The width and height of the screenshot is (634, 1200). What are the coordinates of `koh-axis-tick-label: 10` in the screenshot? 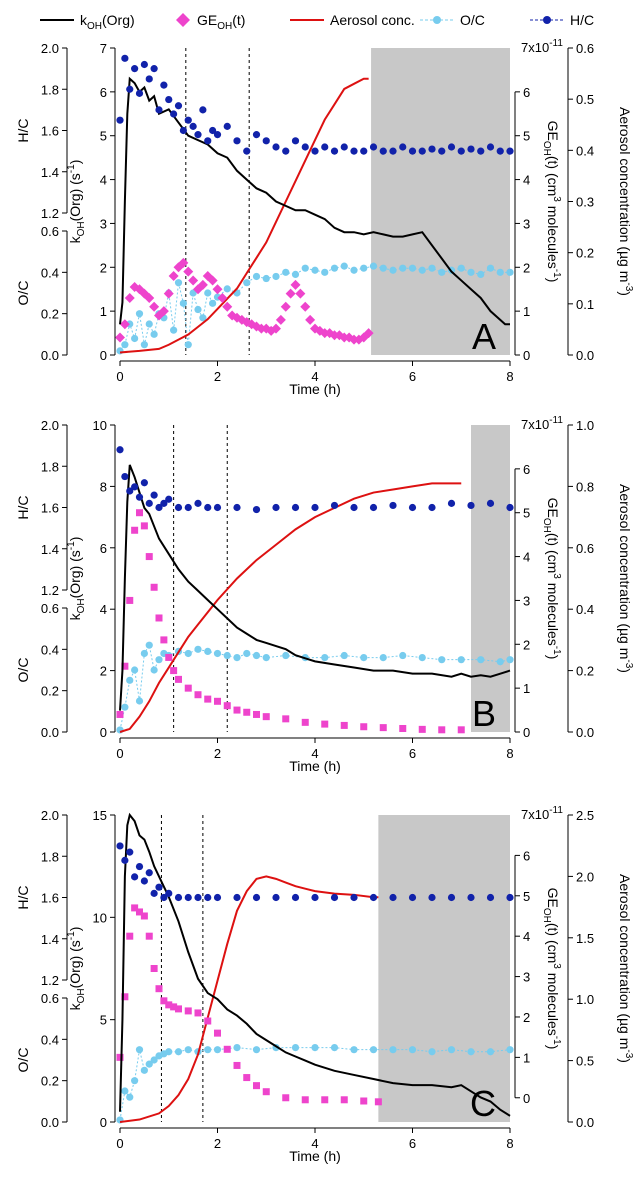 It's located at (100, 917).